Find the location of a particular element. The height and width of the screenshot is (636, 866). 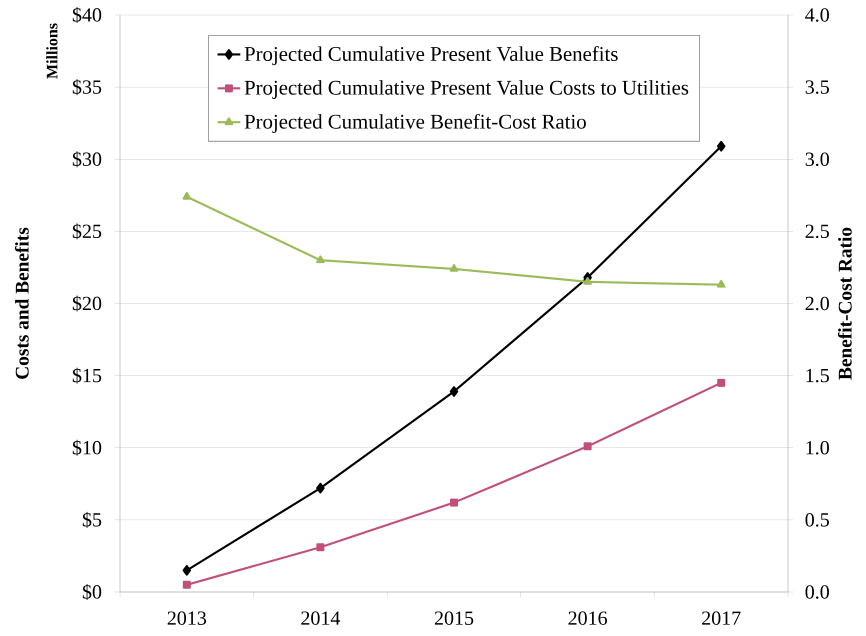

y2-tick-label: 3.0 is located at coordinates (817, 159).